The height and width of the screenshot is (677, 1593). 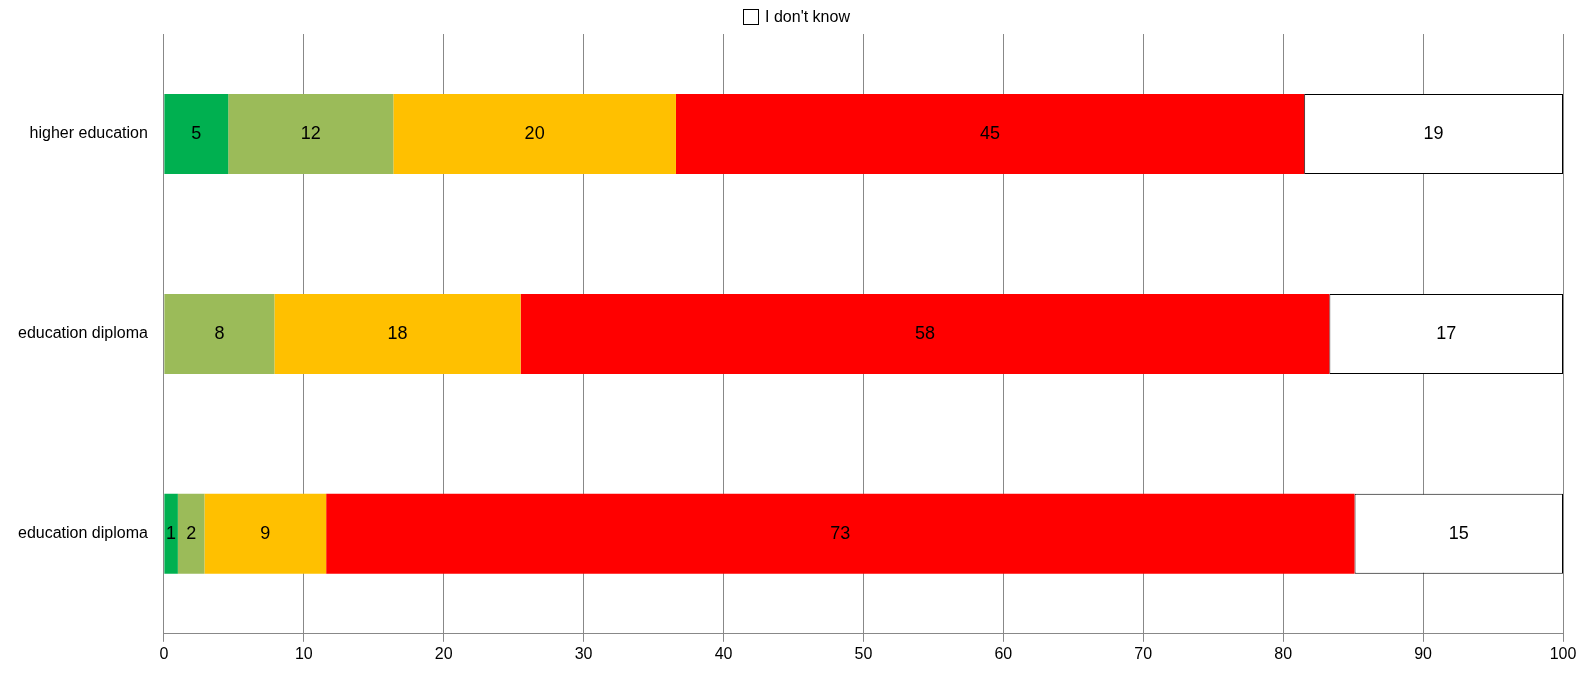 What do you see at coordinates (583, 653) in the screenshot?
I see `x-tick-label: 30` at bounding box center [583, 653].